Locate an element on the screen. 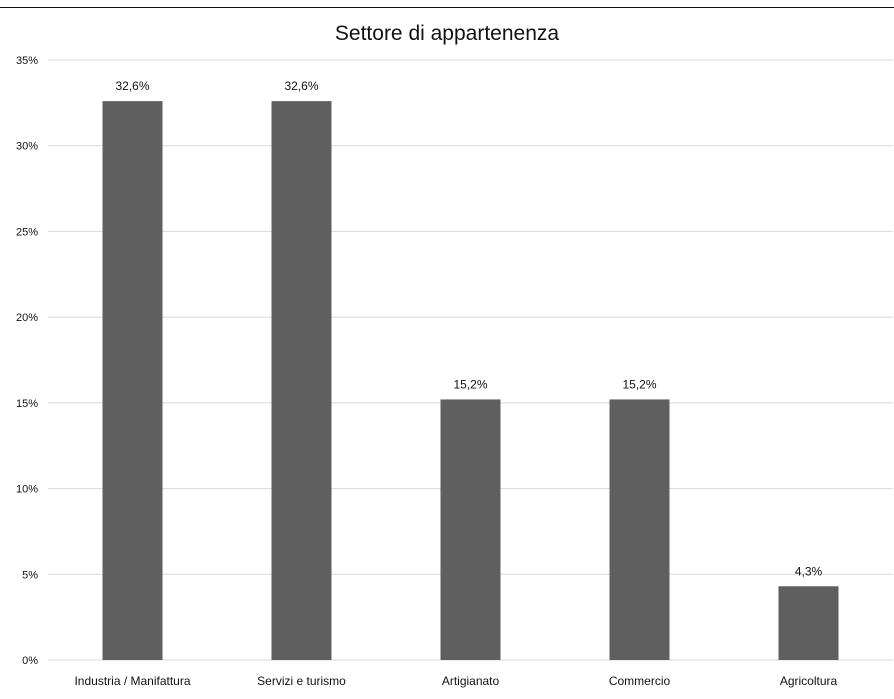 The width and height of the screenshot is (894, 699). top-border-line is located at coordinates (447, 7).